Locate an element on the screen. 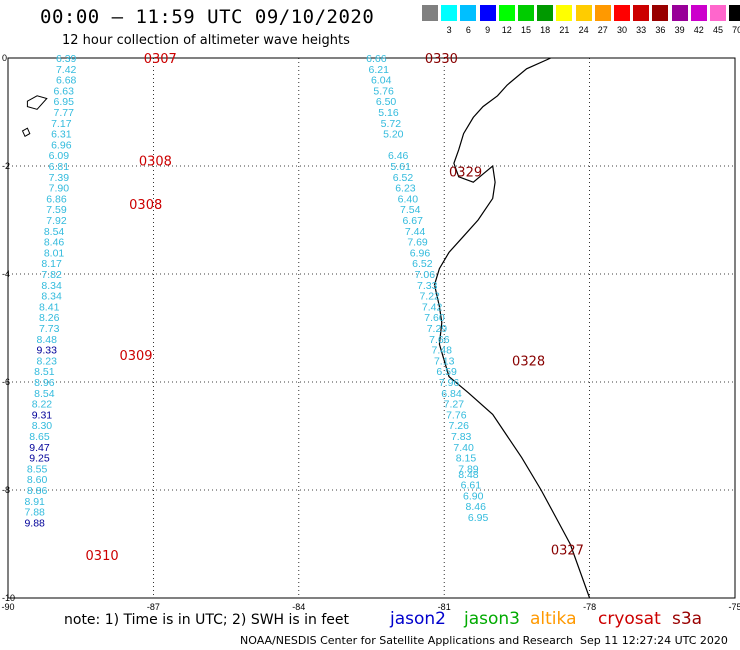 The width and height of the screenshot is (740, 650). island is located at coordinates (26, 132).